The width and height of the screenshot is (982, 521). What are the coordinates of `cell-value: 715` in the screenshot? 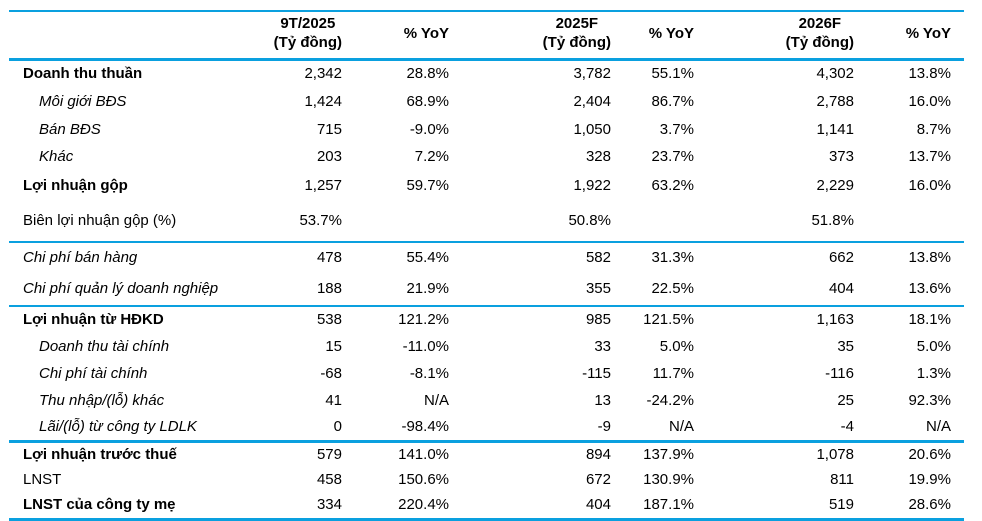 It's located at (329, 129).